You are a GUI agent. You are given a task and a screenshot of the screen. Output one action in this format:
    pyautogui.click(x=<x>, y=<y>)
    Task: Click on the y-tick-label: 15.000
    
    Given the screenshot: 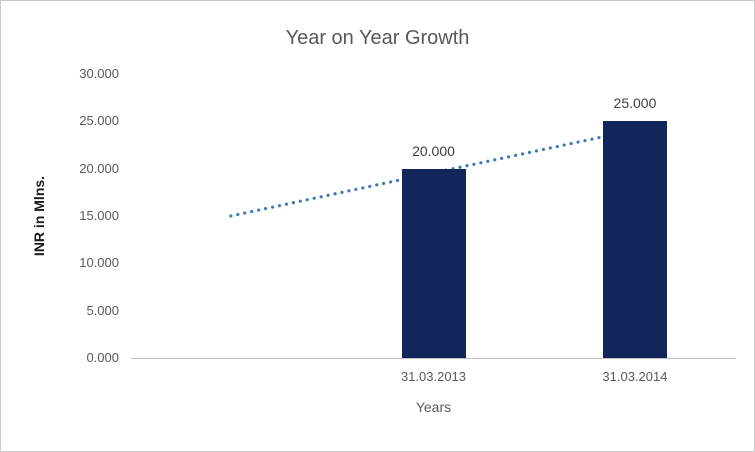 What is the action you would take?
    pyautogui.click(x=99, y=215)
    